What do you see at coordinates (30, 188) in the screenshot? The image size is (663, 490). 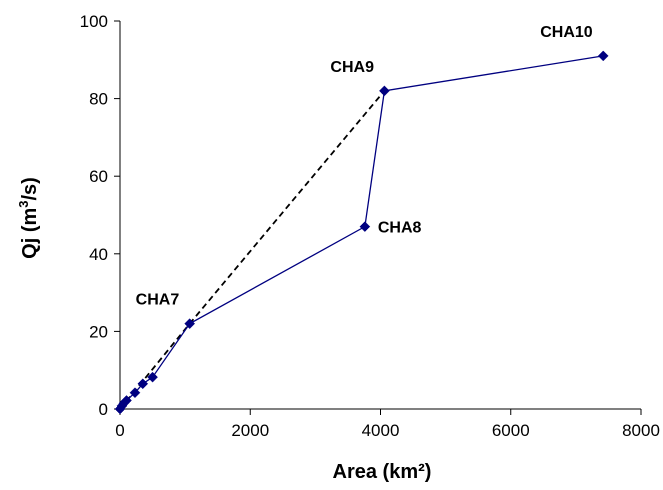 I see `y-axis-title-tail: /s)` at bounding box center [30, 188].